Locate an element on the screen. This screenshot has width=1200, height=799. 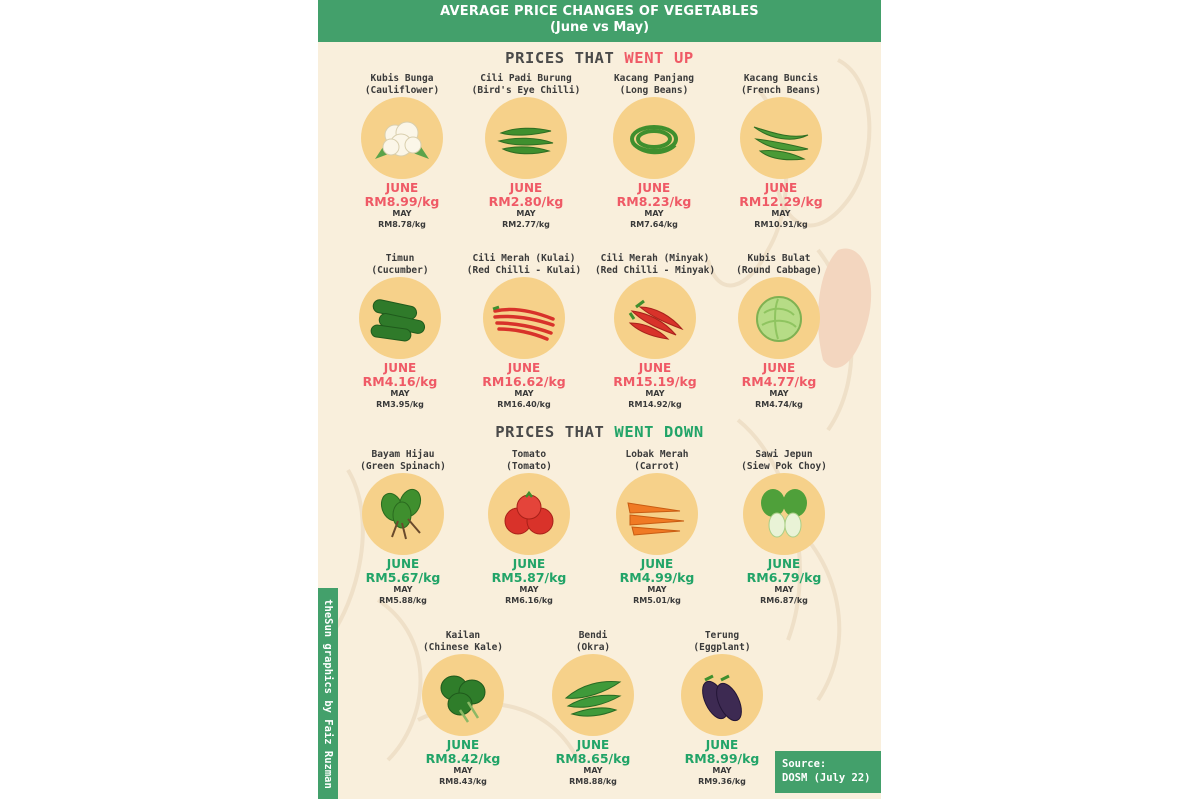
birds-eye-chilli-icon is located at coordinates (525, 141).